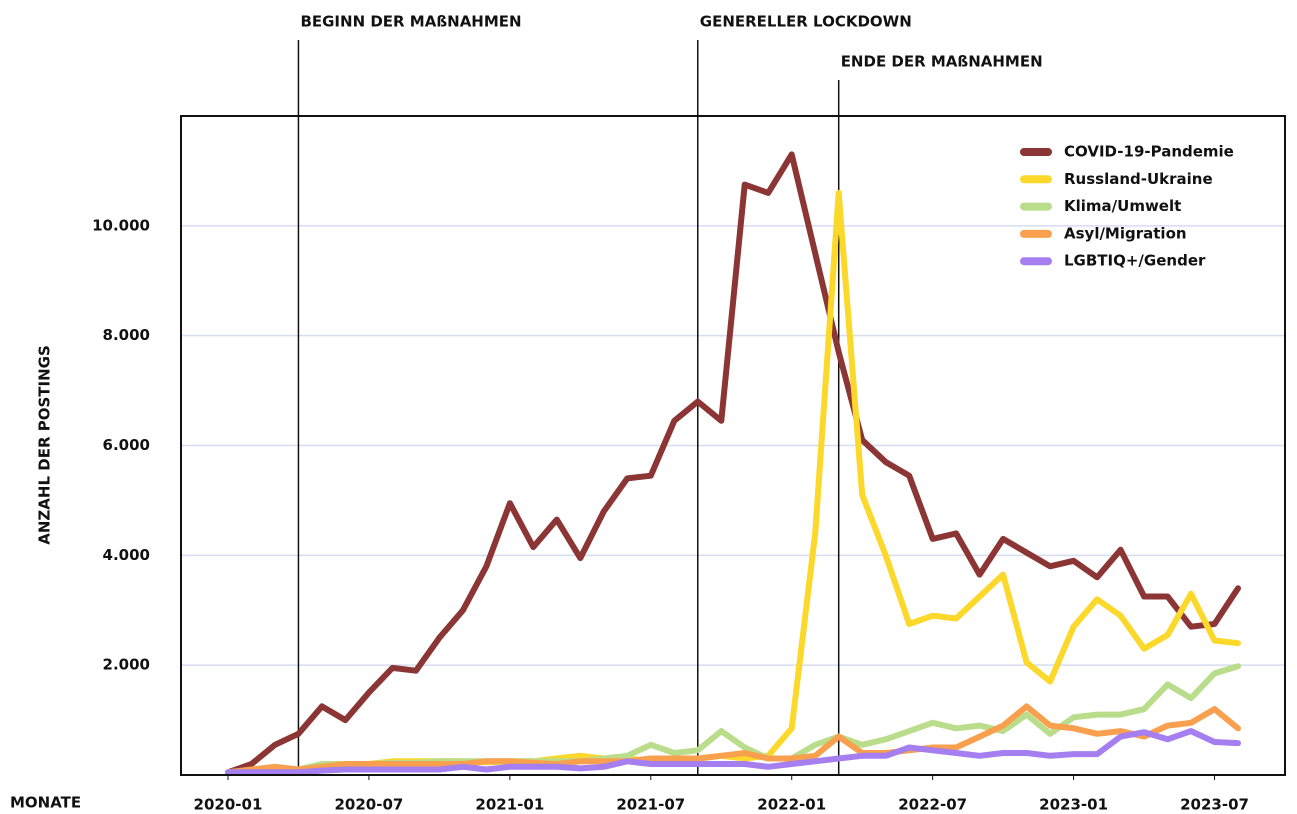 The image size is (1297, 814). Describe the element at coordinates (126, 335) in the screenshot. I see `y-tick-label: 8.000` at that location.